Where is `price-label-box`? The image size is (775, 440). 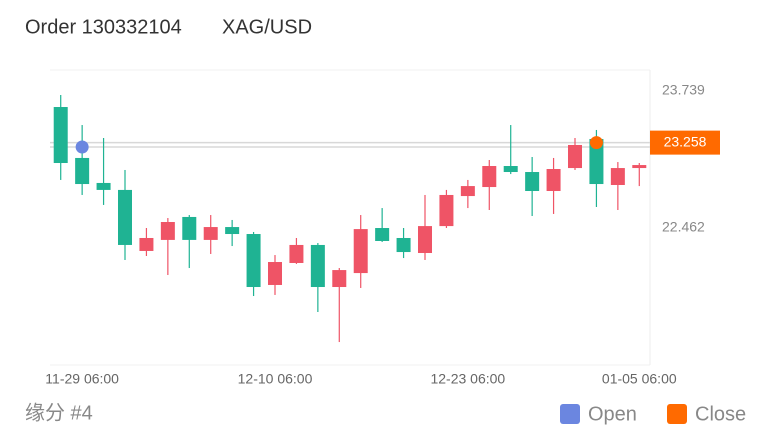 price-label-box is located at coordinates (685, 142).